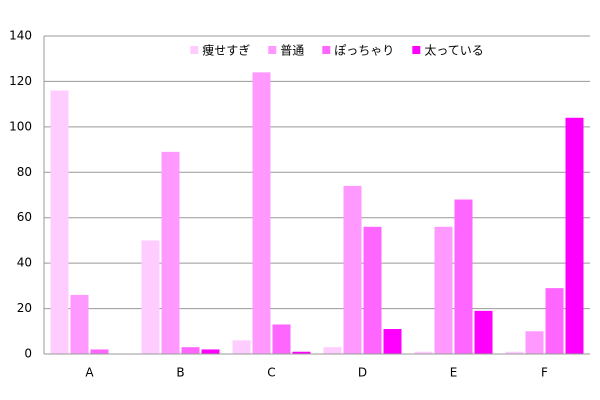 The width and height of the screenshot is (600, 400). Describe the element at coordinates (20, 81) in the screenshot. I see `y-tick-label: 120` at that location.